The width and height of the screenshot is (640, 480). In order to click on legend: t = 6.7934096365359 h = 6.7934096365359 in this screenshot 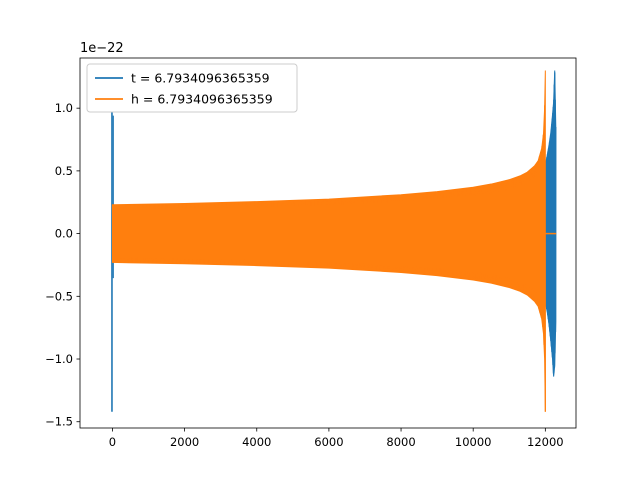, I will do `click(192, 88)`.